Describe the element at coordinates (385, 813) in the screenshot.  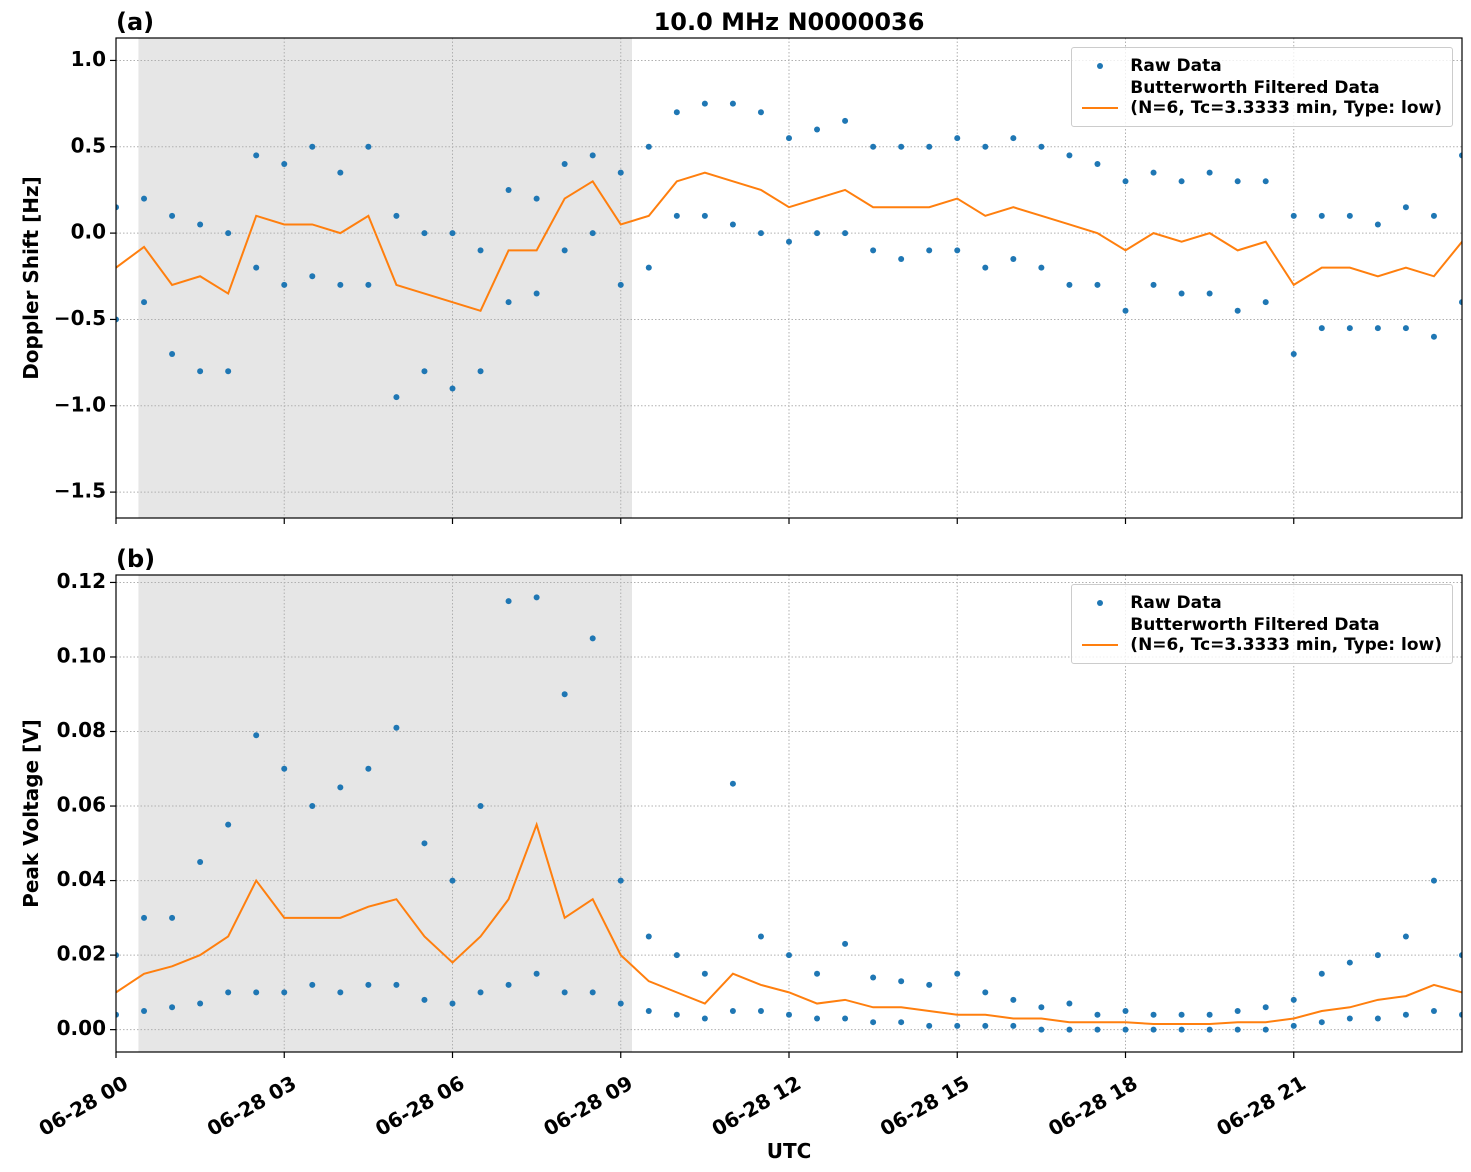
I see `shaded-span` at that location.